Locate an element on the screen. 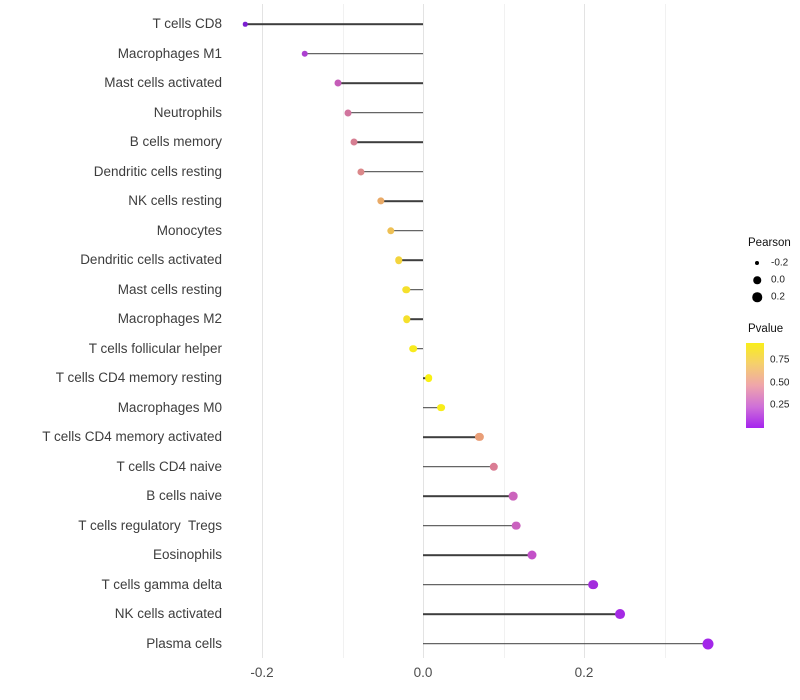 The image size is (800, 700). category-label: T cells CD8 is located at coordinates (187, 23).